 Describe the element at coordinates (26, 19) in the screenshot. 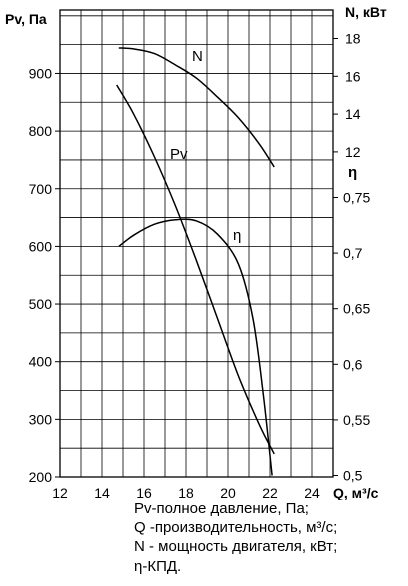

I see `y-left-axis-label: Pv, Па` at that location.